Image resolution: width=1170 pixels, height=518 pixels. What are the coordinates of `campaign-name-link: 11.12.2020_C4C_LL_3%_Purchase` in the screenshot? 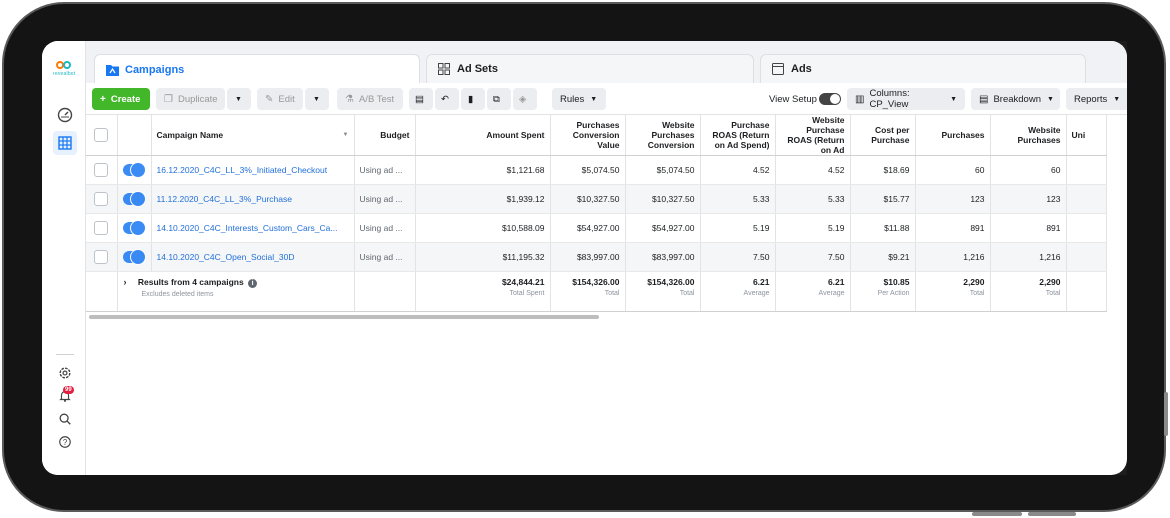 It's located at (253, 199).